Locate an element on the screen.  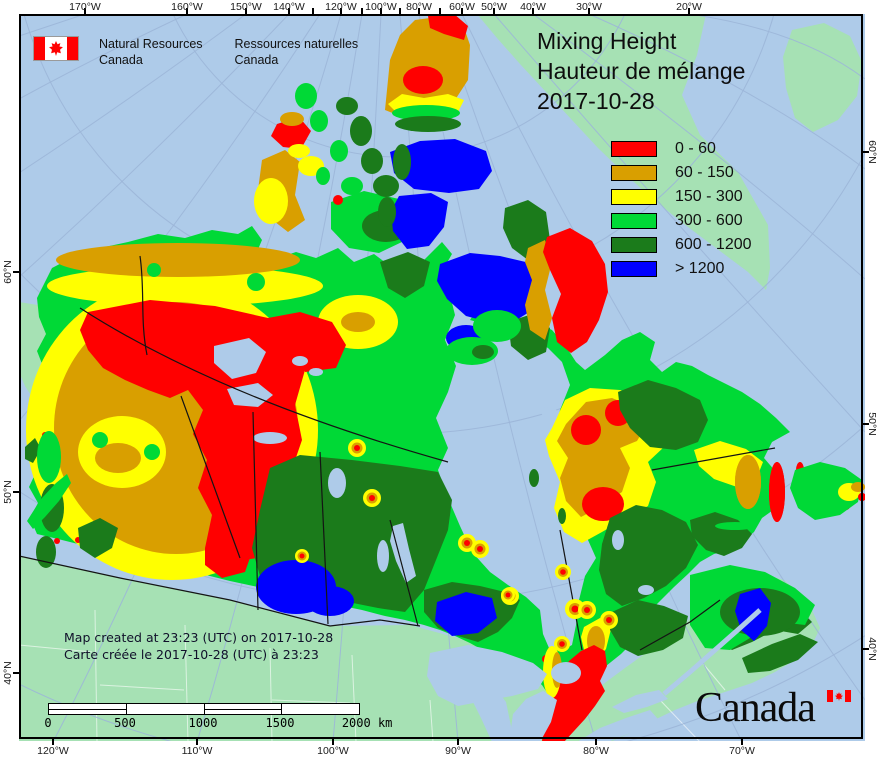
axis-label: 60°W is located at coordinates (462, 7).